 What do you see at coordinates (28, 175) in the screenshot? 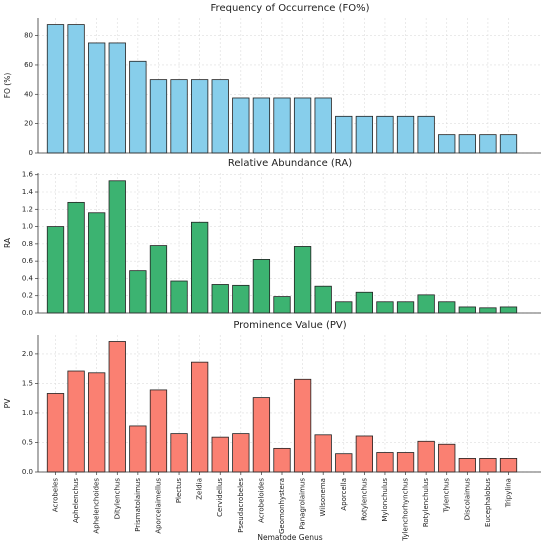
I see `y-tick-label: 1.6` at bounding box center [28, 175].